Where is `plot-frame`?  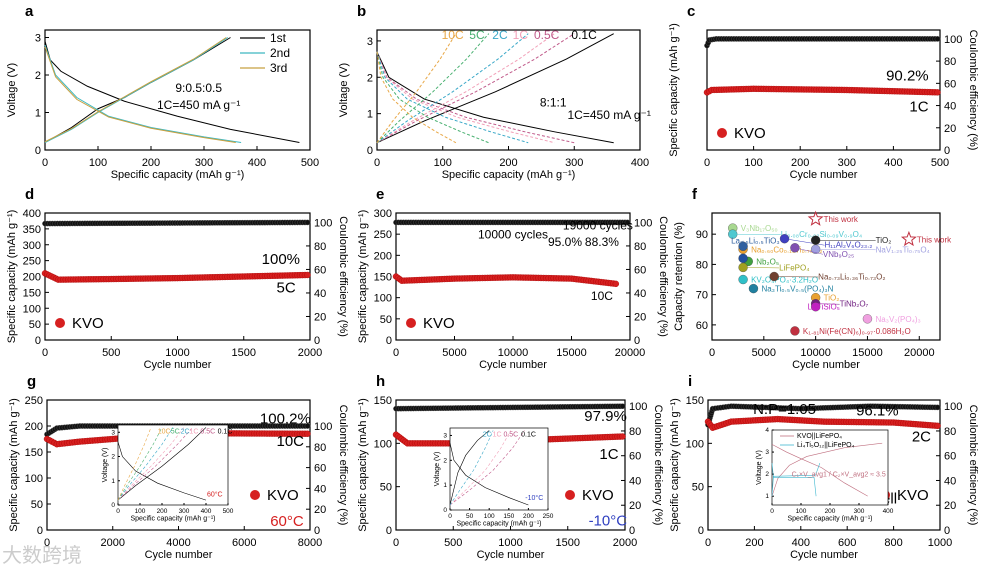 plot-frame is located at coordinates (177, 90).